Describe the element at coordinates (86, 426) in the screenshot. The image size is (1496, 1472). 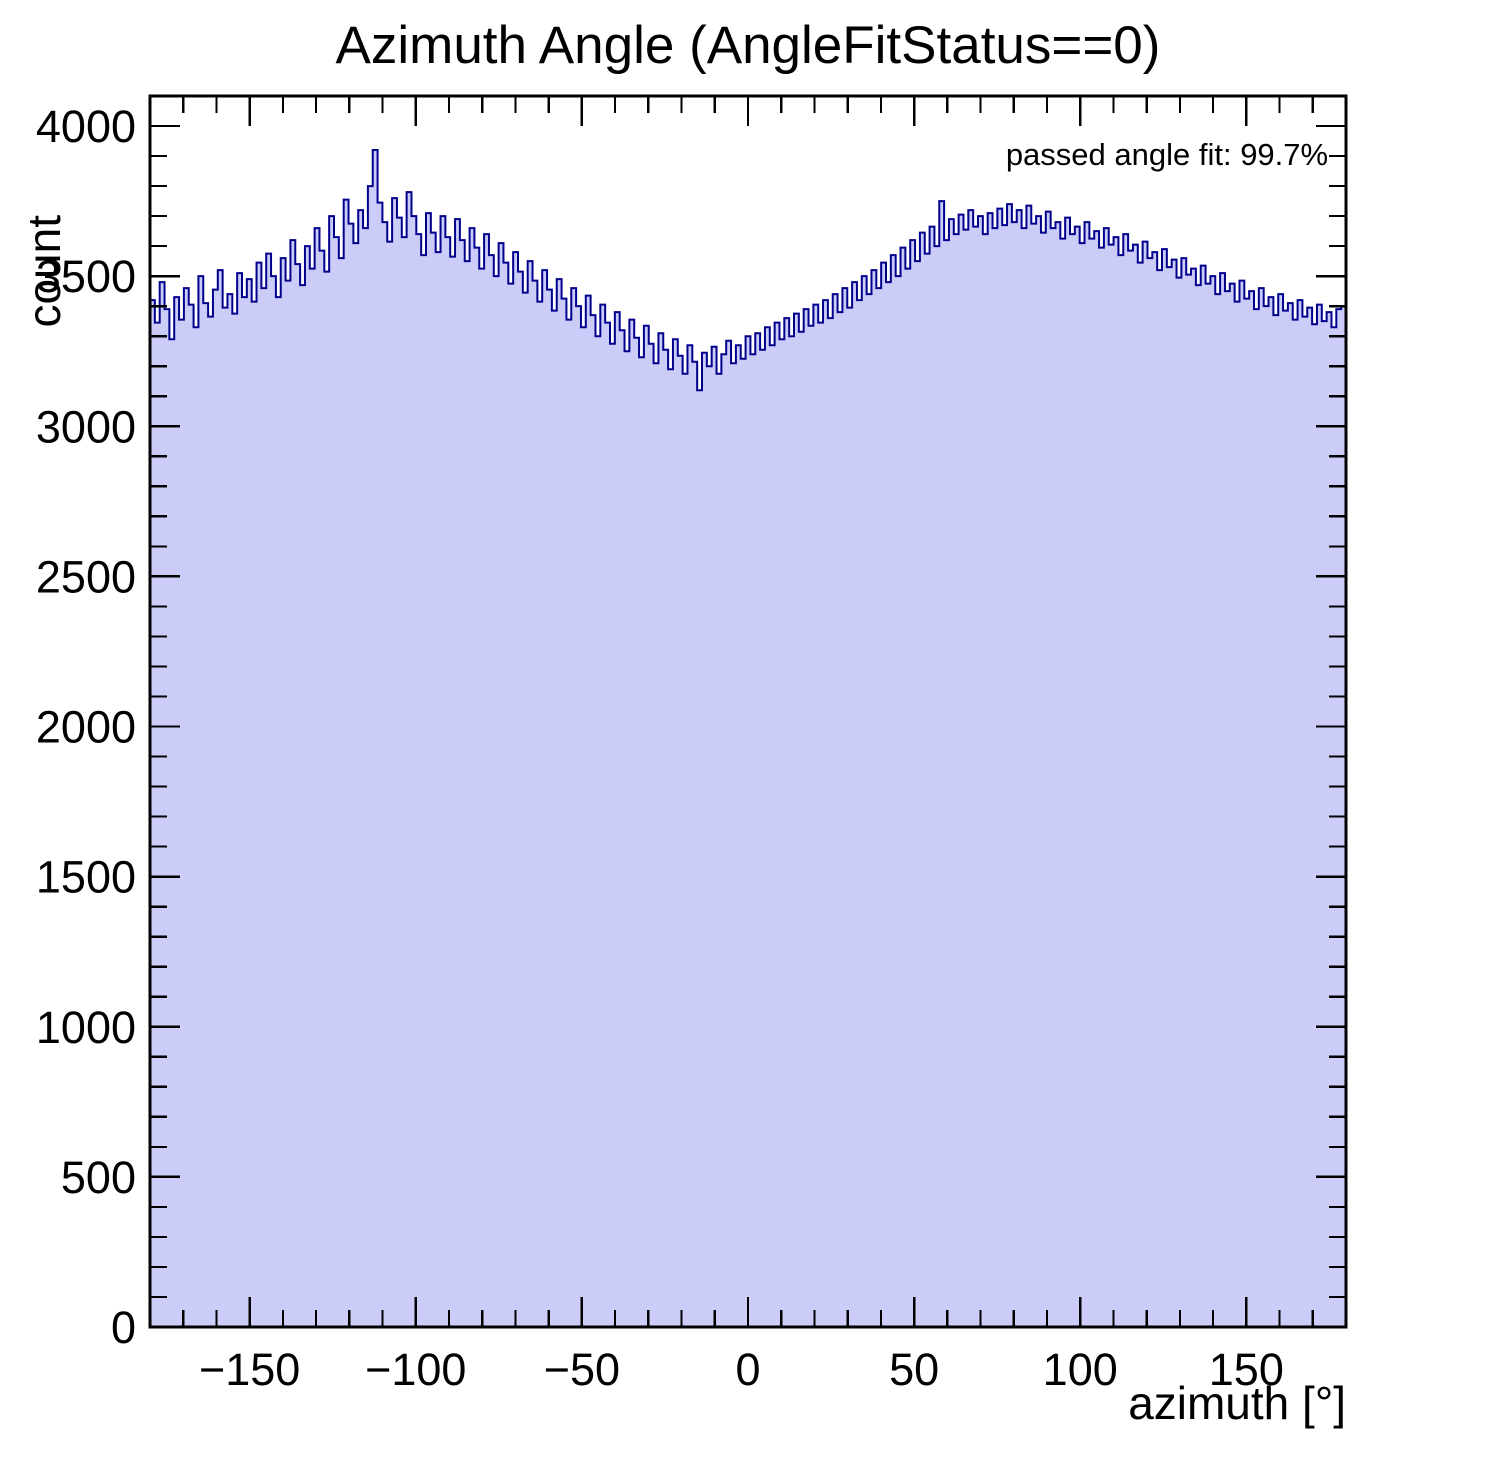
I see `y-tick-label: 3000` at that location.